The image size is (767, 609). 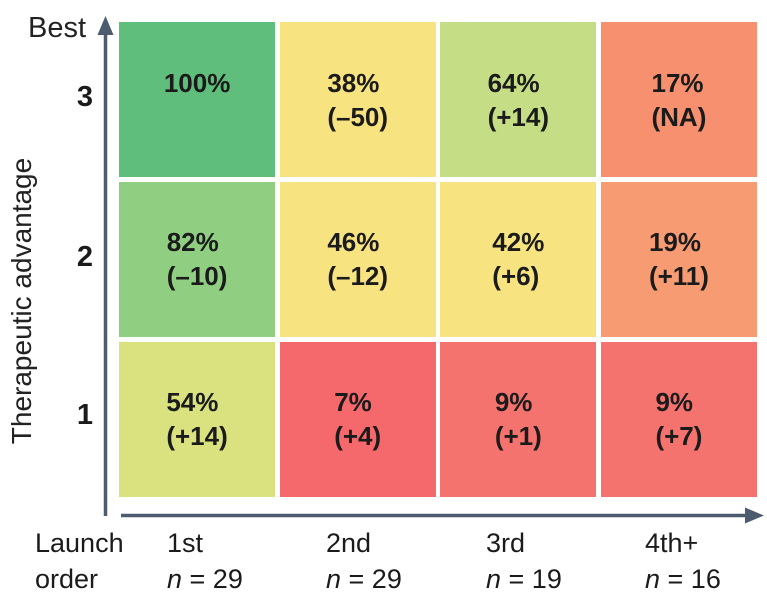 I want to click on x-axis-title-line2: order, so click(x=67, y=579).